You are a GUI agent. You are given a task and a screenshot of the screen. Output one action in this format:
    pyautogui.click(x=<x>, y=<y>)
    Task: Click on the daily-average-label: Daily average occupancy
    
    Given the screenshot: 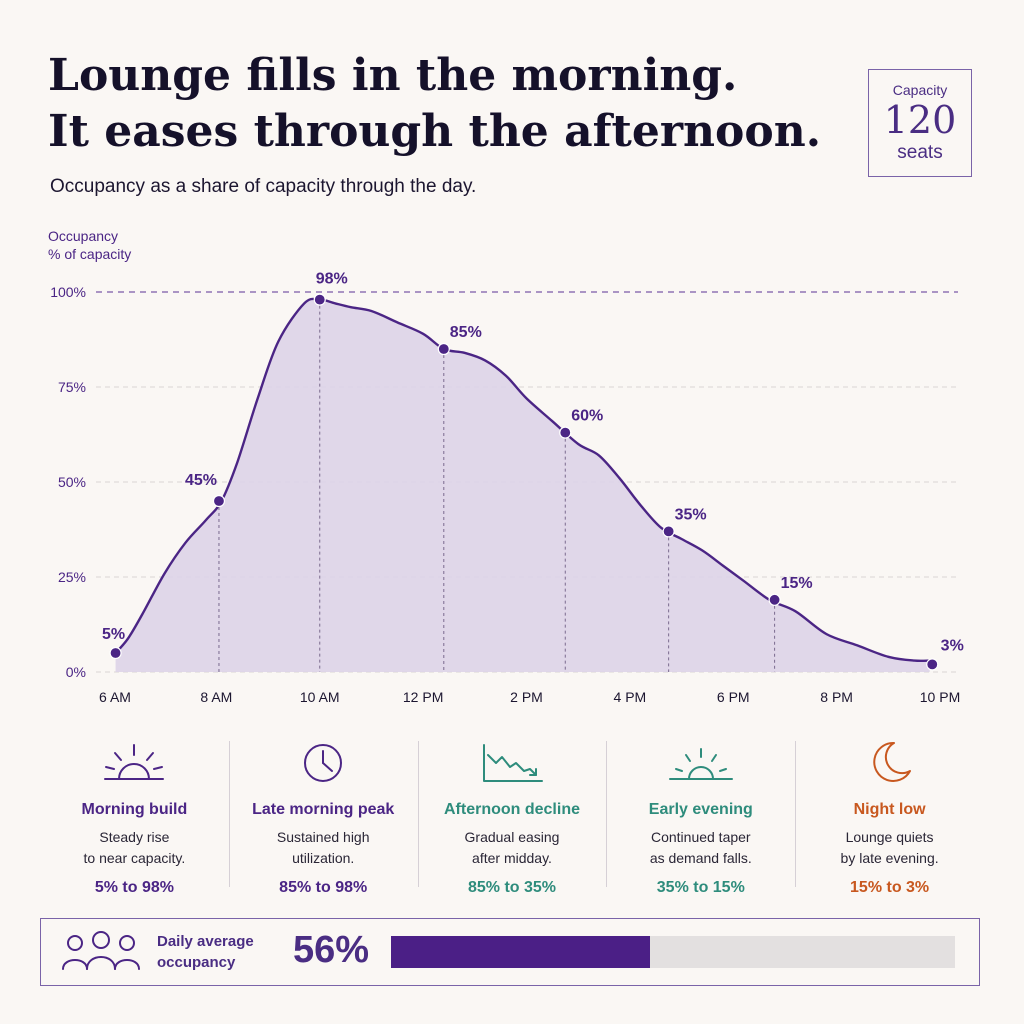 What is the action you would take?
    pyautogui.click(x=217, y=952)
    